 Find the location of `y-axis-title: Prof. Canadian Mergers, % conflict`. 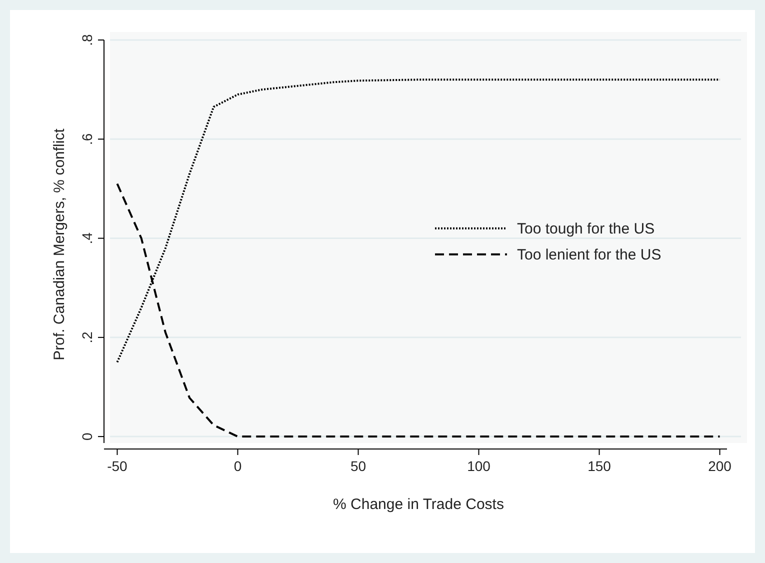

y-axis-title: Prof. Canadian Mergers, % conflict is located at coordinates (59, 244).